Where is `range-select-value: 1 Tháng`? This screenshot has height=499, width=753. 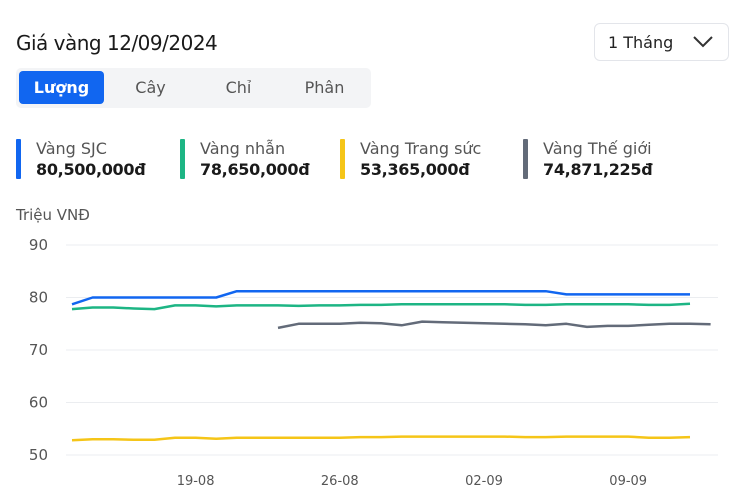
range-select-value: 1 Tháng is located at coordinates (641, 42).